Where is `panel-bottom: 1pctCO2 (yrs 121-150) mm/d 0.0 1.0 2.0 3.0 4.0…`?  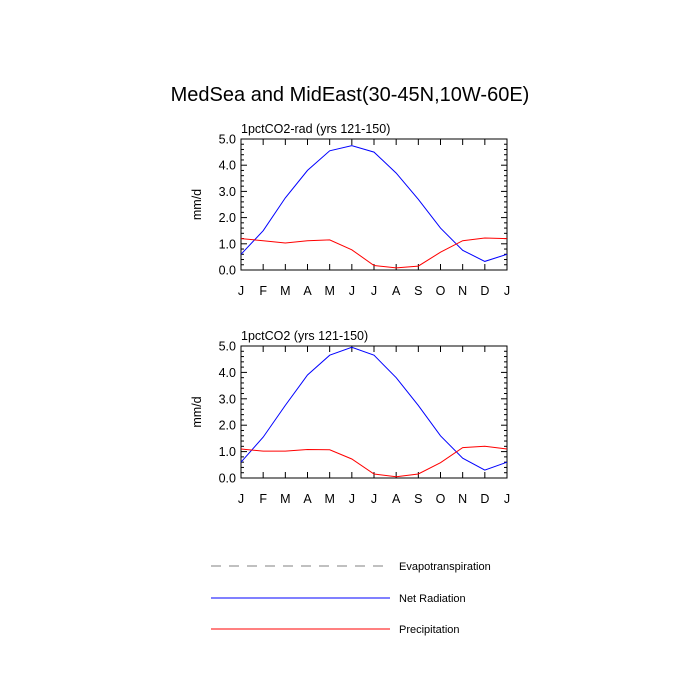
panel-bottom: 1pctCO2 (yrs 121-150) mm/d 0.0 1.0 2.0 3.0 4.0… is located at coordinates (350, 417).